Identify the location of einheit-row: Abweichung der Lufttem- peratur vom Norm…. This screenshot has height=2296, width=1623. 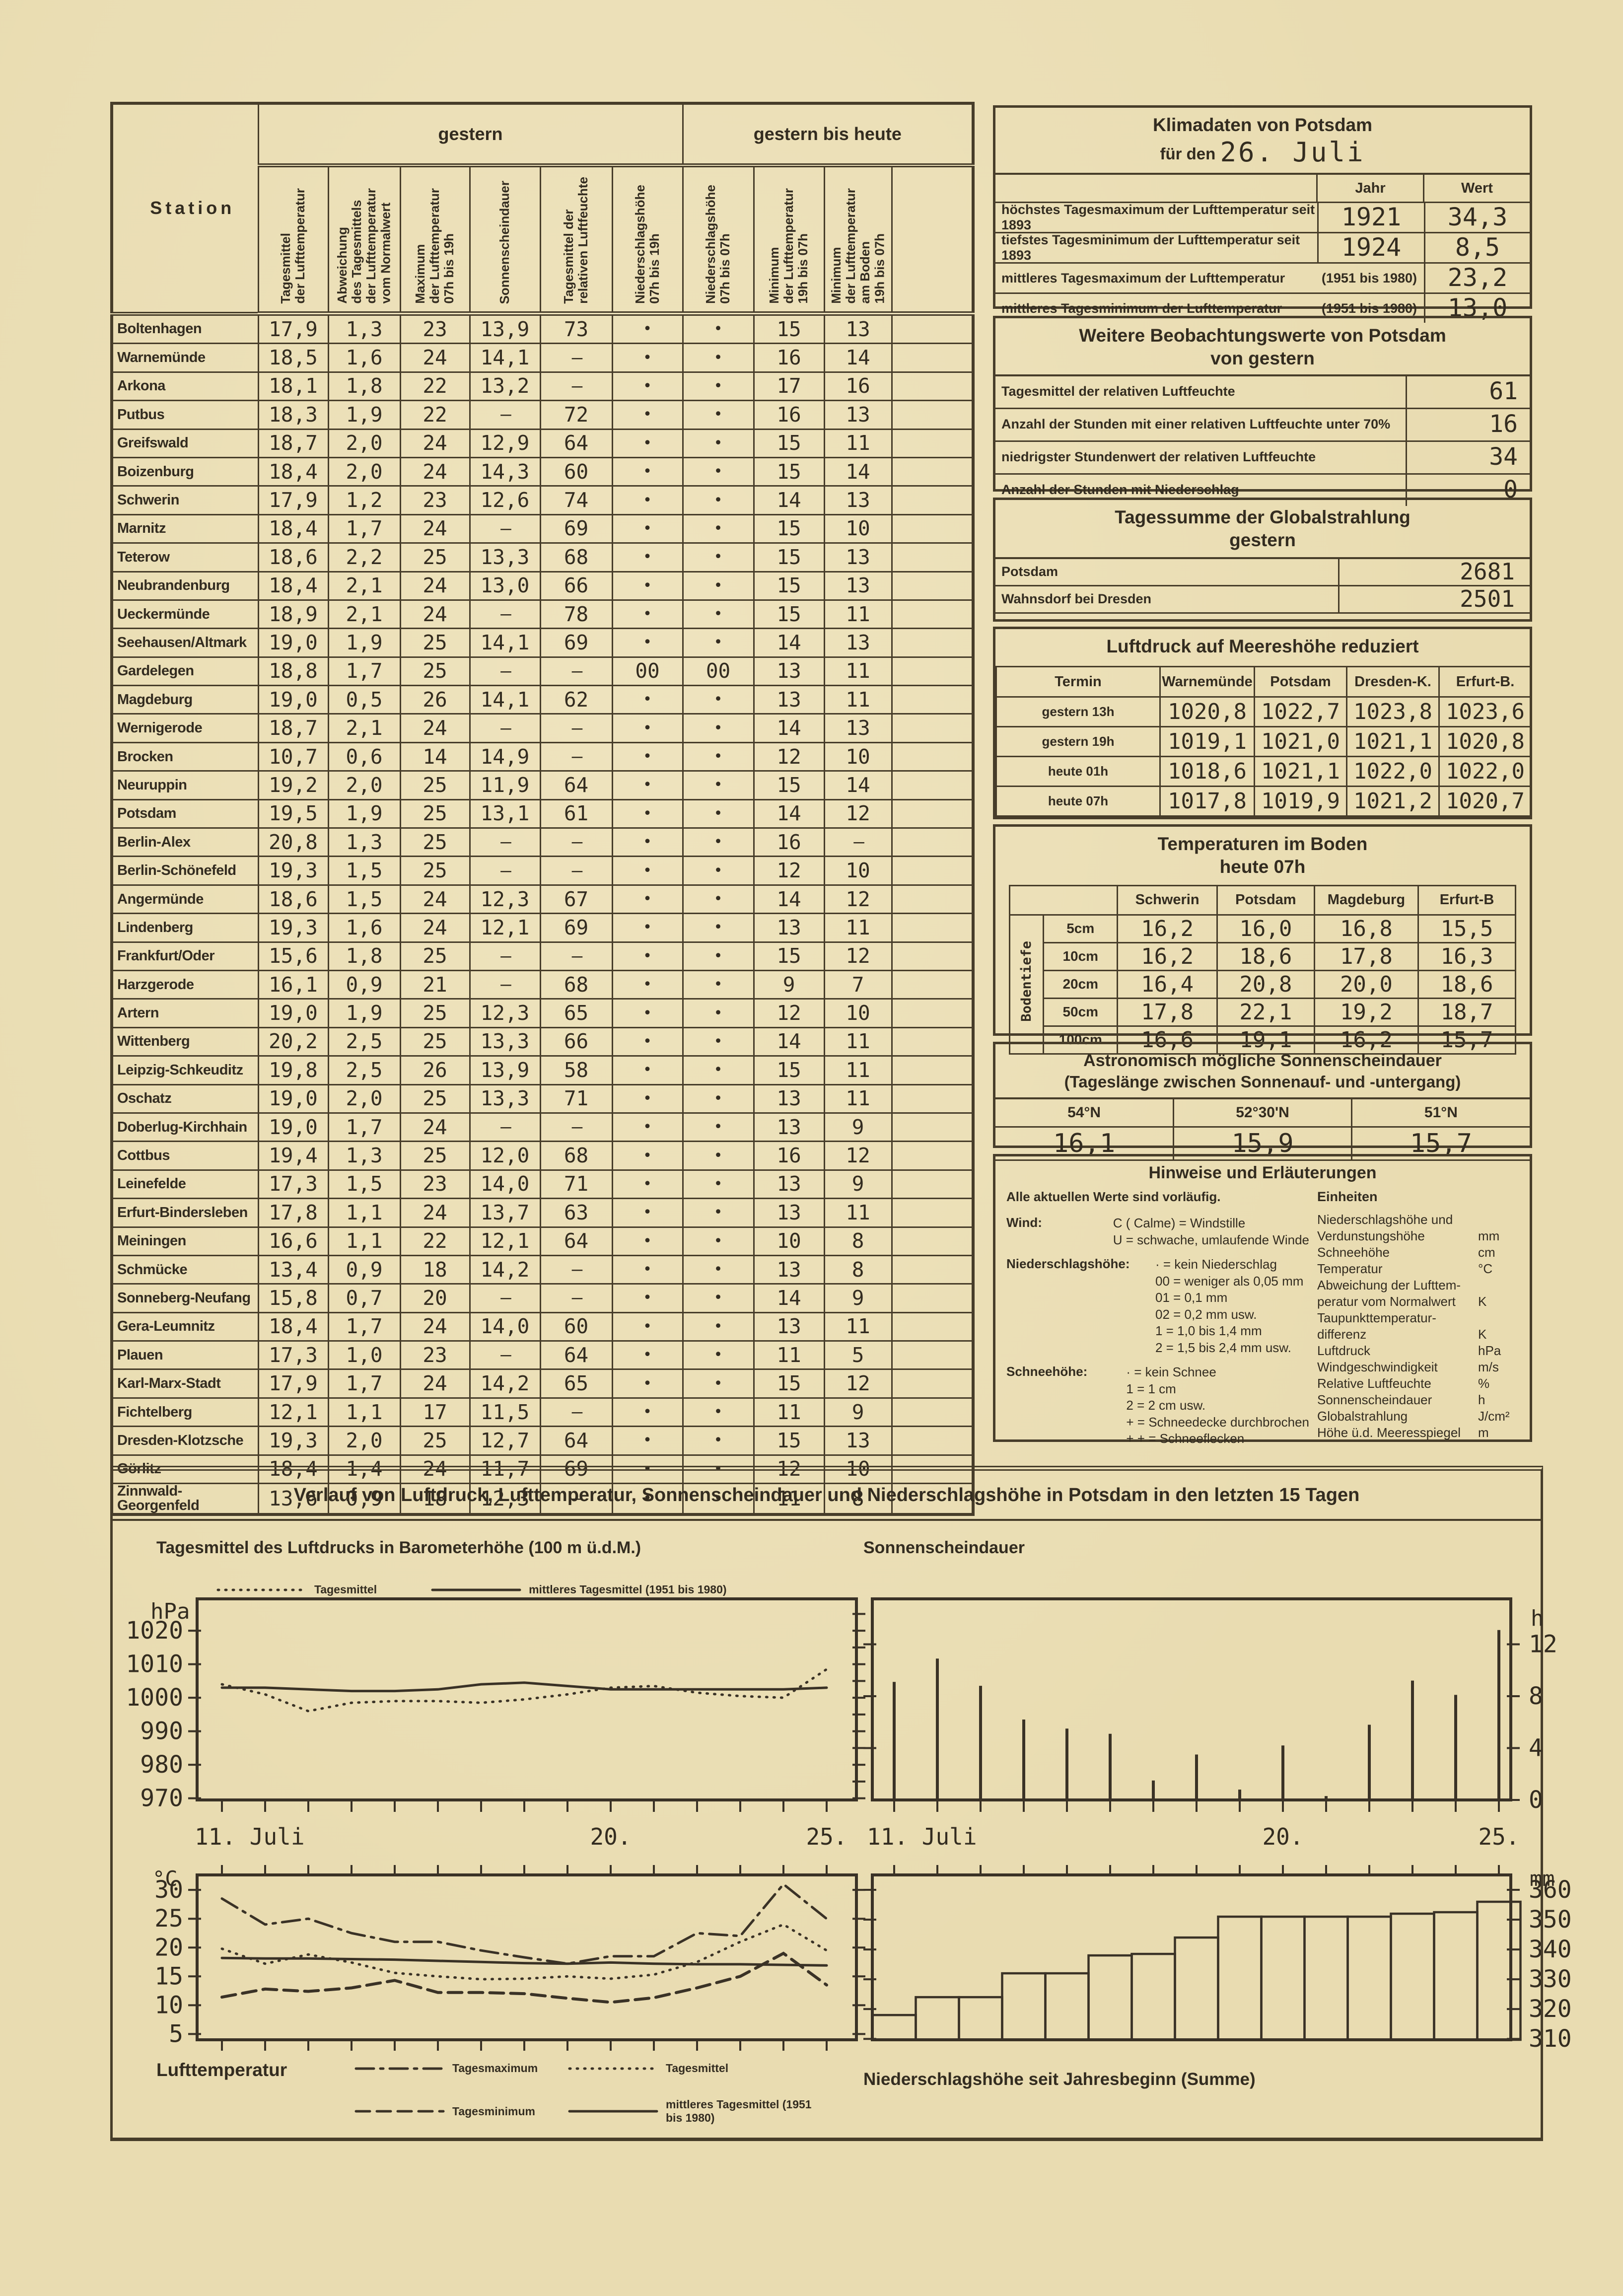
(1422, 1293).